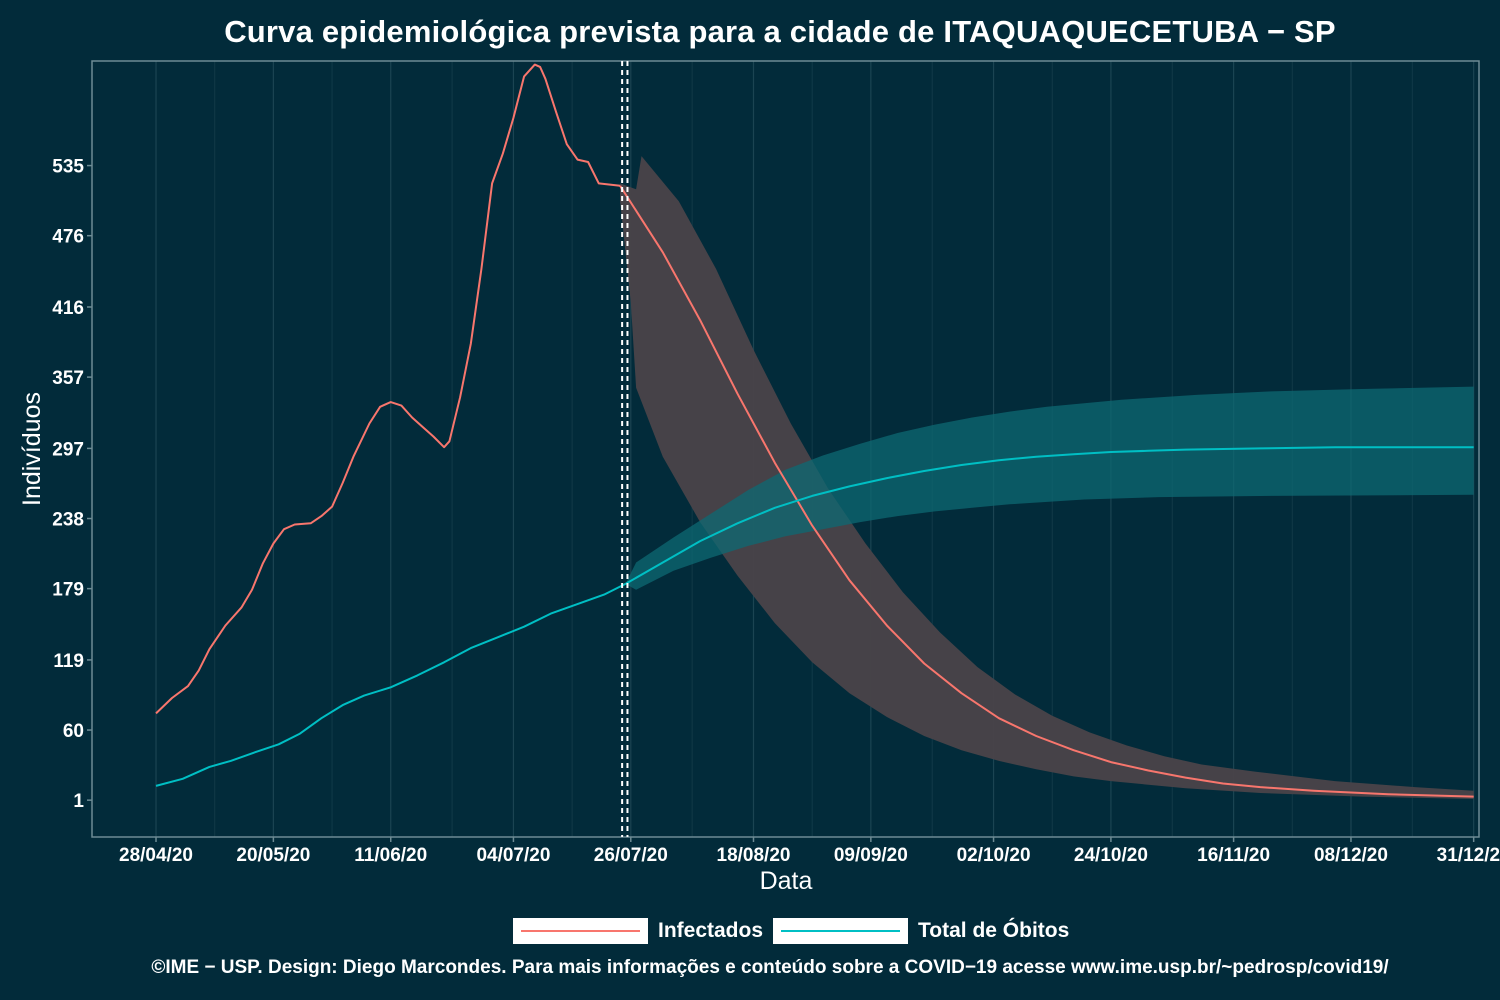  I want to click on legend-label-infectados: Infectados, so click(711, 930).